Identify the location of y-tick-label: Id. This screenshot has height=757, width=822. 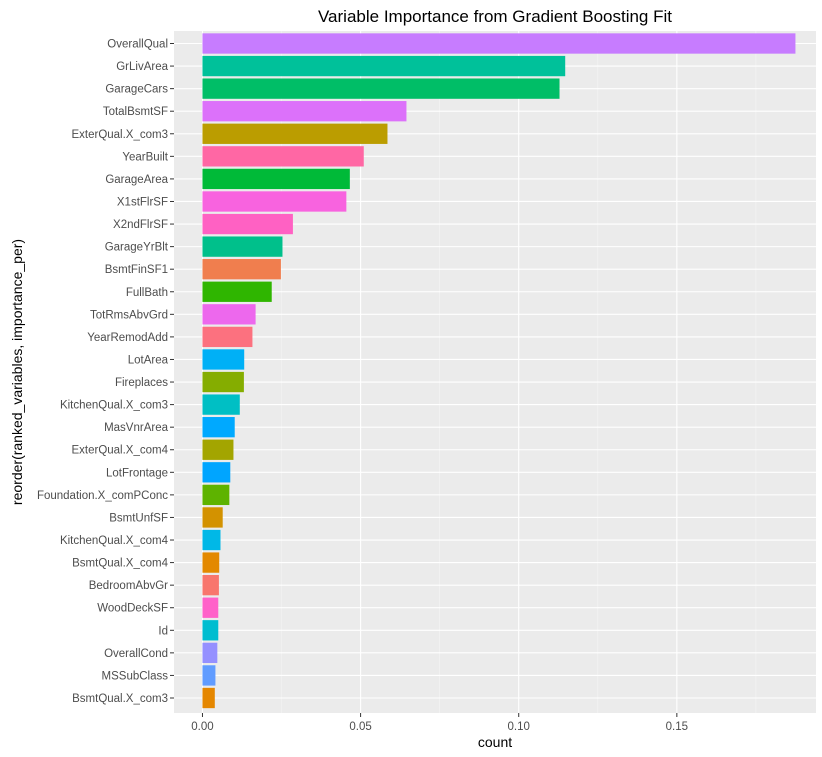
(163, 631).